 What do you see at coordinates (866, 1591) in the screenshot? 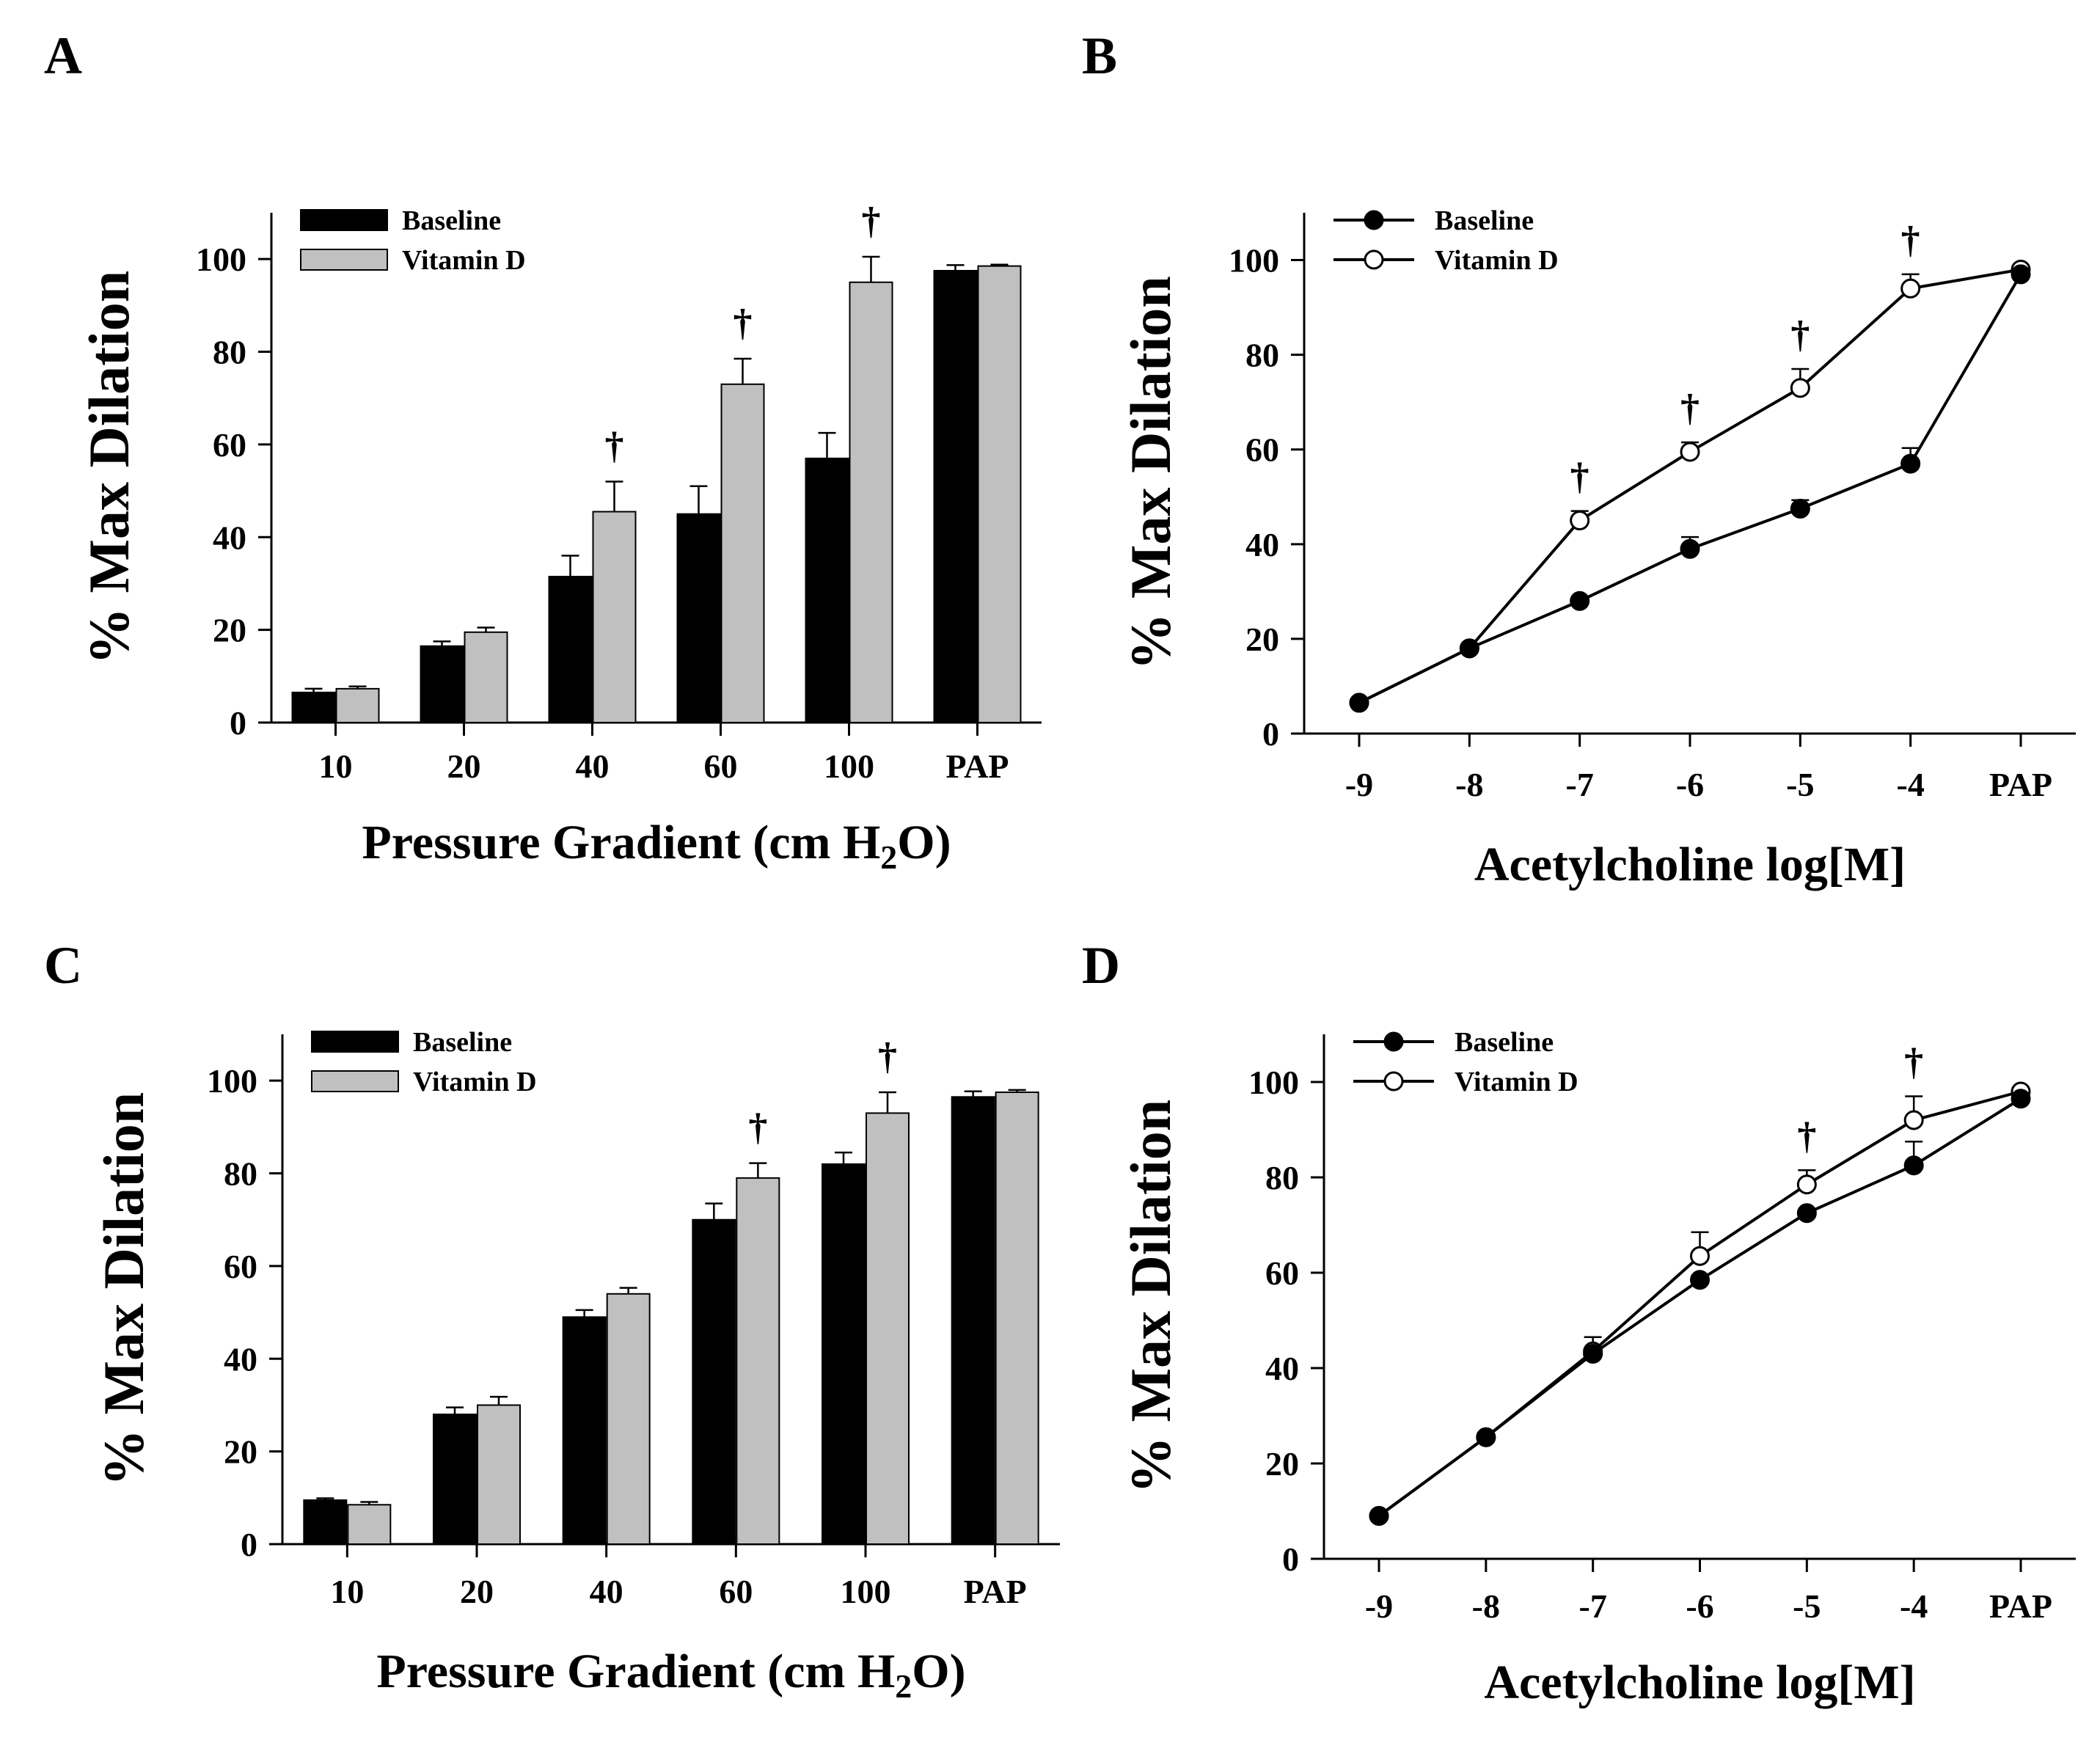
I see `x-tick-label: 100` at bounding box center [866, 1591].